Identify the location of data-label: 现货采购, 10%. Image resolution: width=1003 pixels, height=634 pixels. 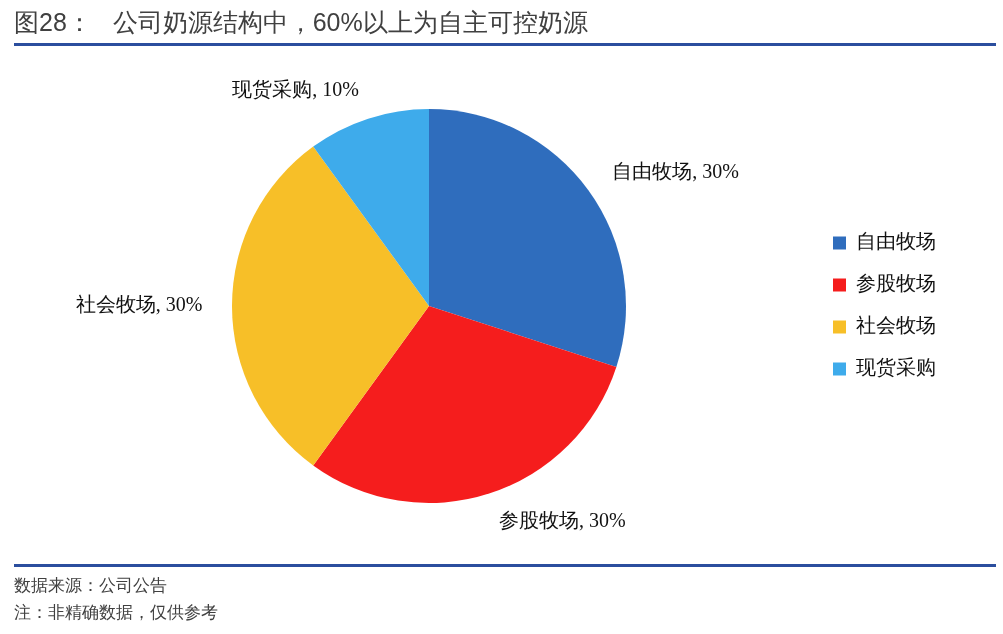
(295, 88).